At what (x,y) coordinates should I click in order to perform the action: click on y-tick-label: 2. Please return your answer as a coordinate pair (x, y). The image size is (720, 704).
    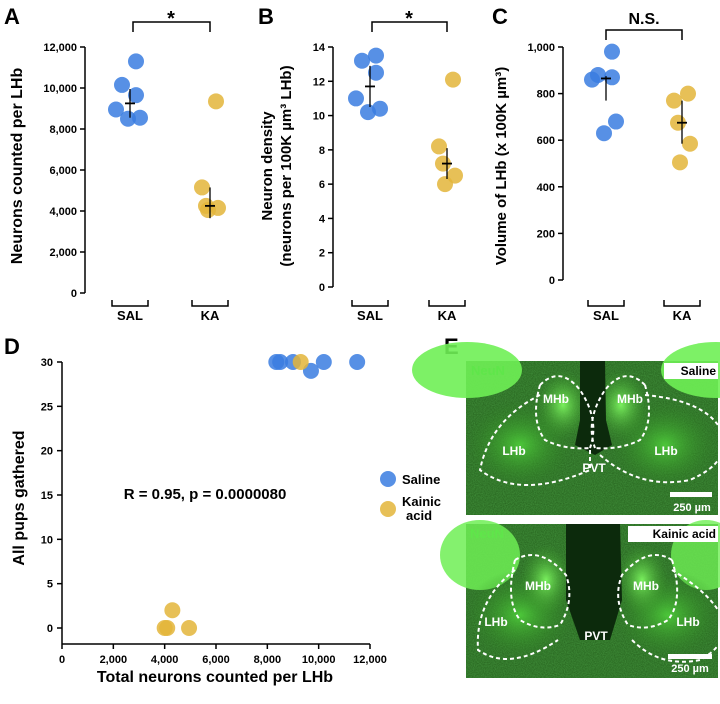
    Looking at the image, I should click on (322, 254).